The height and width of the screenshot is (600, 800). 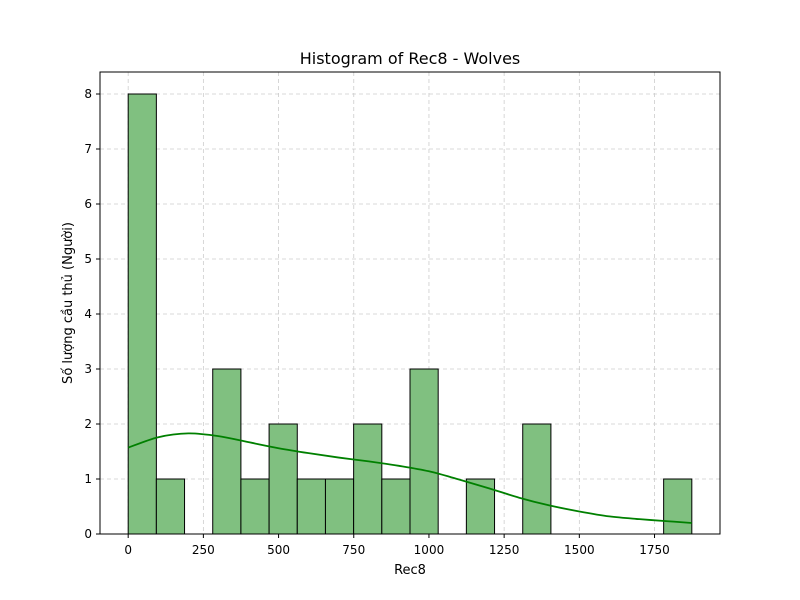 I want to click on x-tick-label: 500, so click(x=278, y=550).